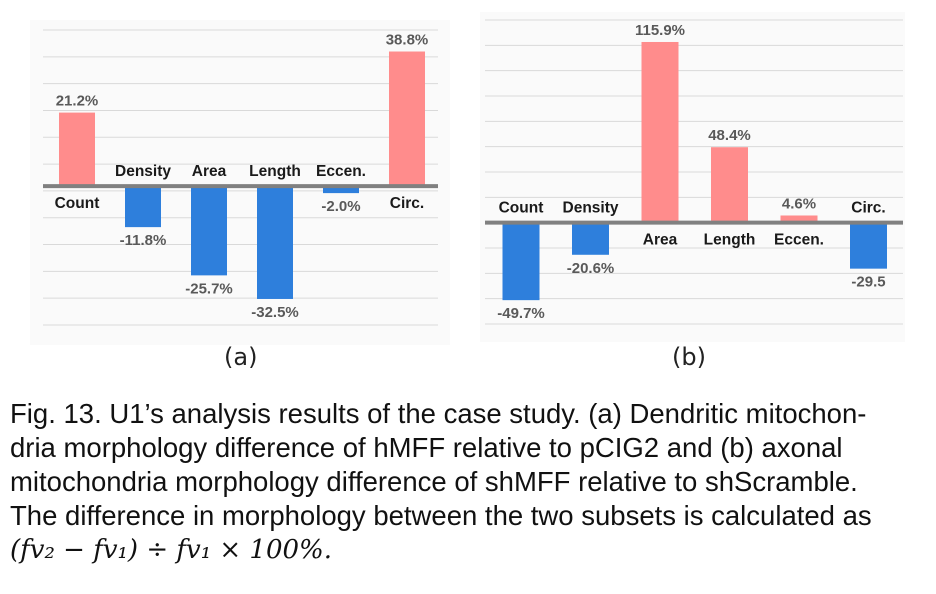 This screenshot has height=594, width=936. I want to click on data-label: -11.8%, so click(143, 240).